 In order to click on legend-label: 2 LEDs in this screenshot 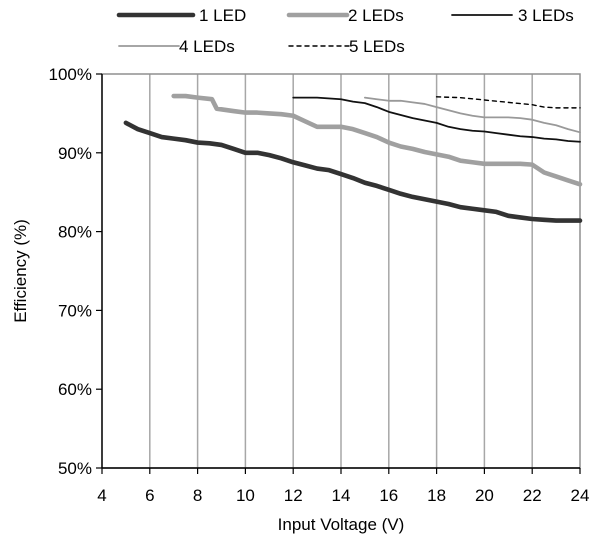, I will do `click(376, 15)`.